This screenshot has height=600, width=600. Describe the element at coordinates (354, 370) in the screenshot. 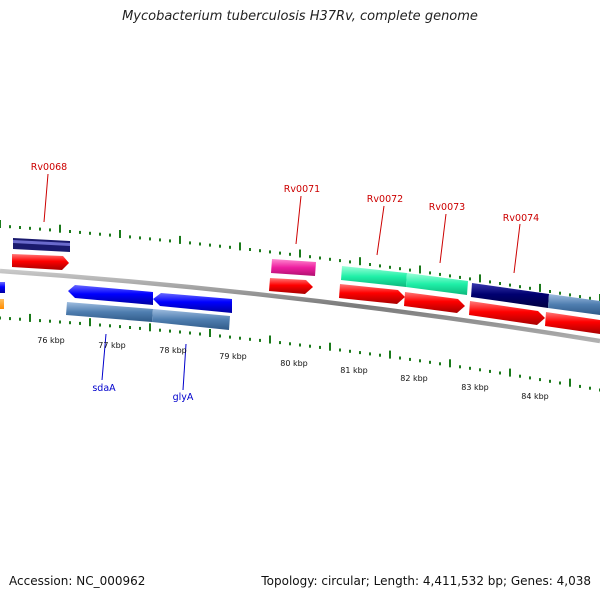

I see `scale-label-81kbp: 81 kbp` at that location.